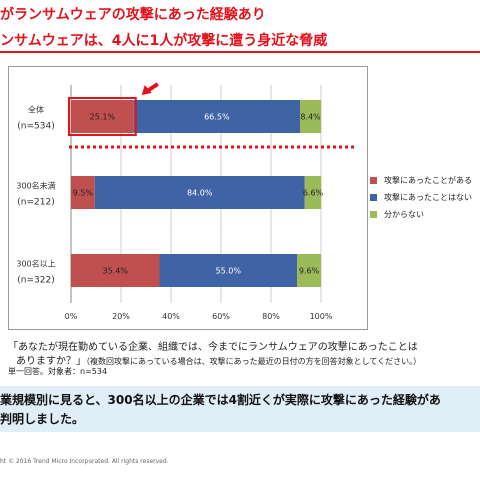  I want to click on data-label: 9.5%, so click(83, 193).